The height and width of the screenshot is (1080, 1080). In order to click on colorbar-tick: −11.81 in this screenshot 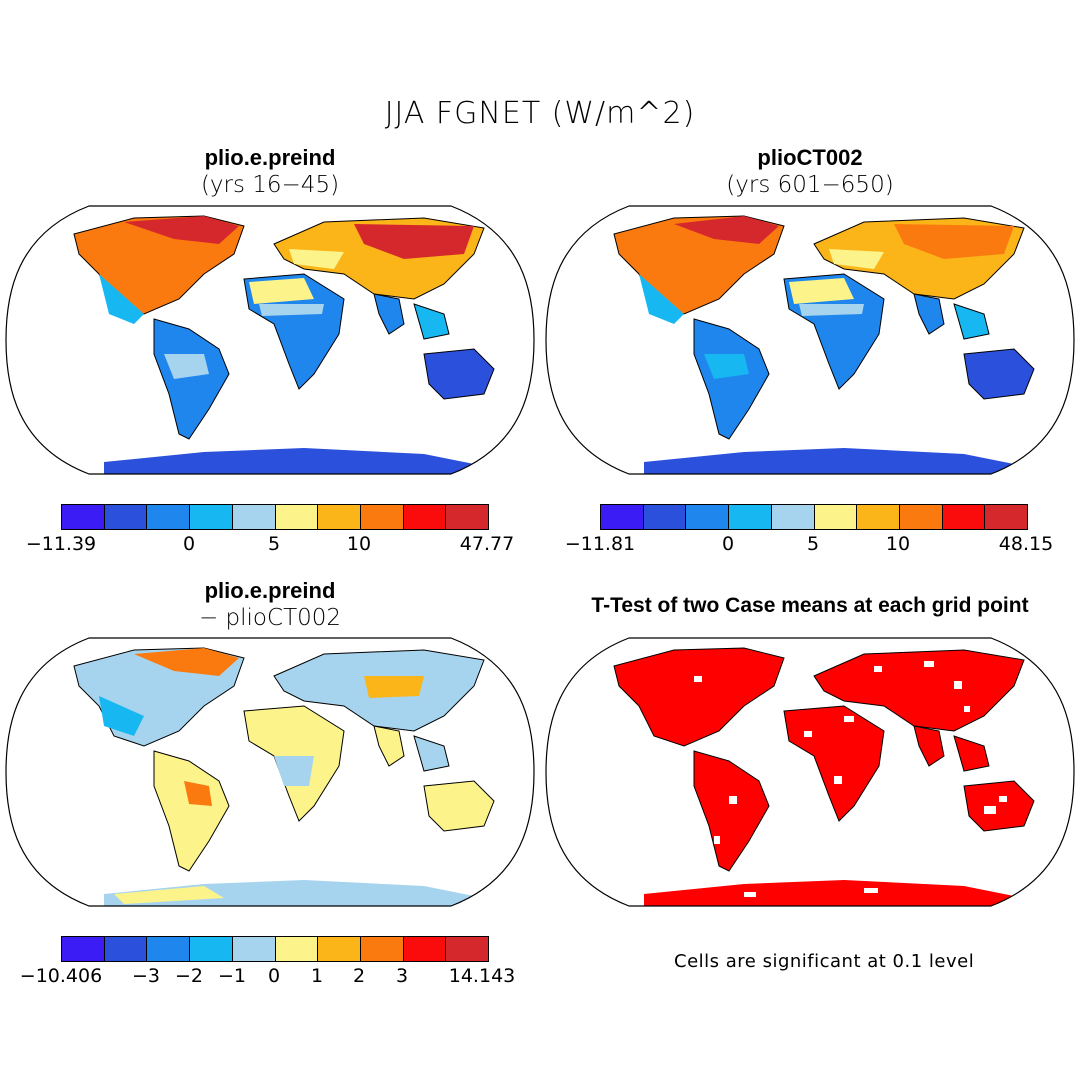, I will do `click(600, 544)`.